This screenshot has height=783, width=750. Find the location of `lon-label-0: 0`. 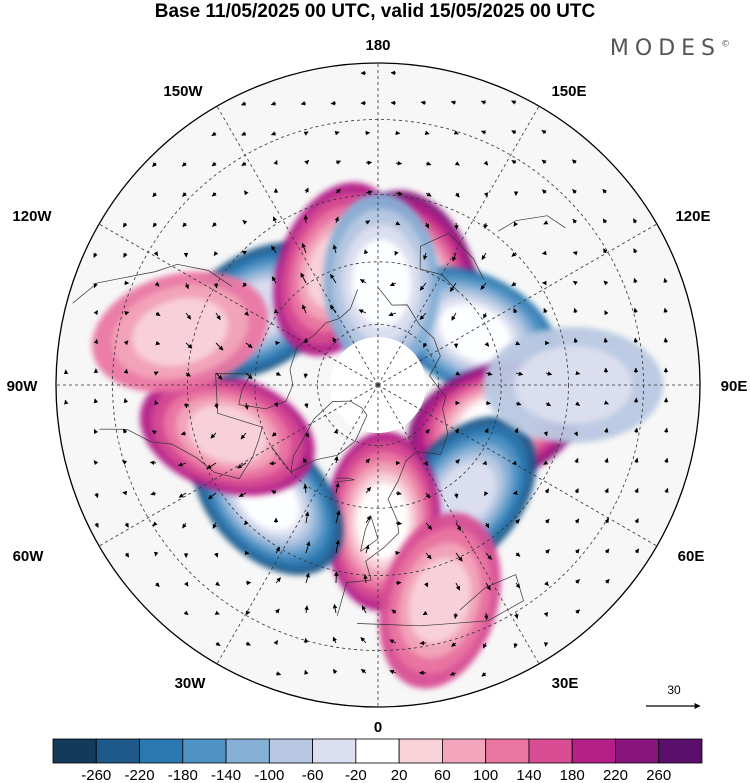

lon-label-0: 0 is located at coordinates (378, 727).